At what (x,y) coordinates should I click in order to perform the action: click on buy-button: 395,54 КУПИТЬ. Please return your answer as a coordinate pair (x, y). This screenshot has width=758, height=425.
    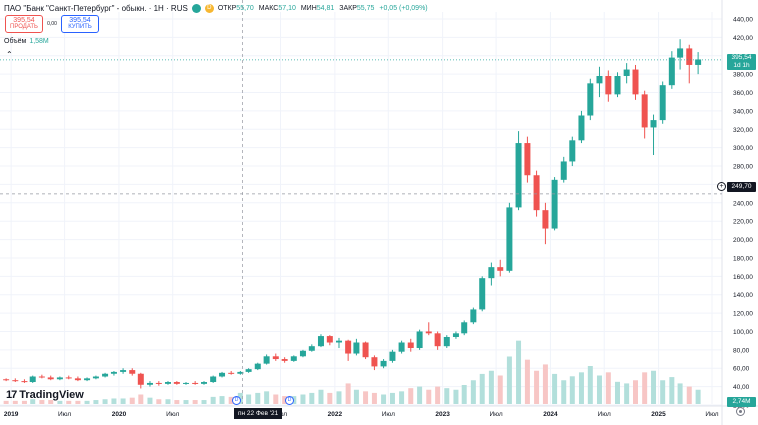
    Looking at the image, I should click on (80, 24).